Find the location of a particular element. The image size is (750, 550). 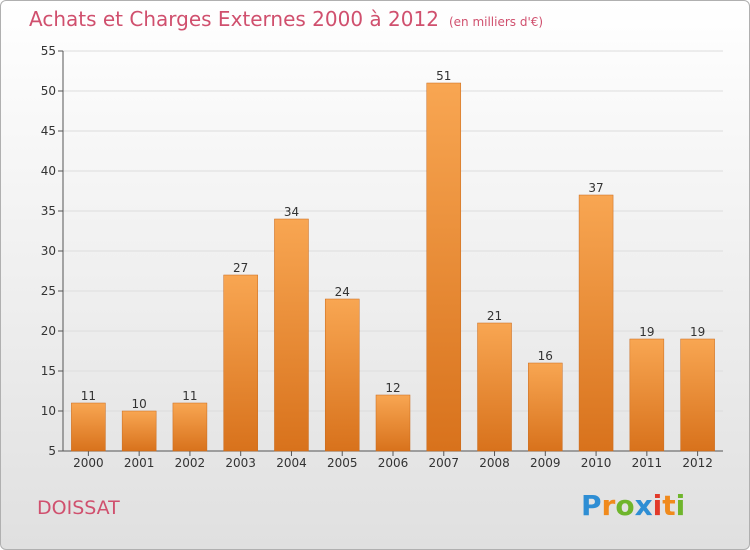

x-tick-label: 2011 is located at coordinates (647, 463).